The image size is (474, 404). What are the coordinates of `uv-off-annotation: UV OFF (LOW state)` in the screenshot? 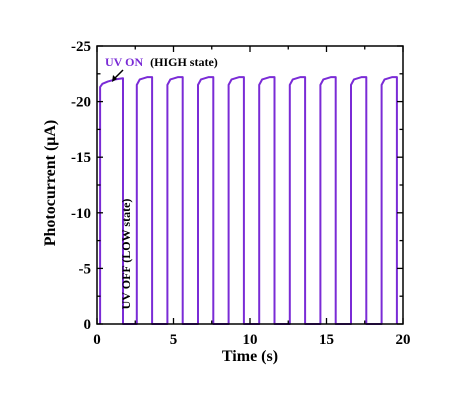 It's located at (126, 254).